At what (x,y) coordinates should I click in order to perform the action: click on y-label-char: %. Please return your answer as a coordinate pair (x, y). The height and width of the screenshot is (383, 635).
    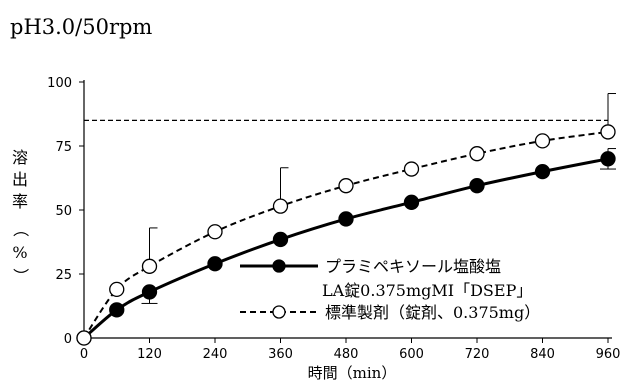
    Looking at the image, I should click on (19, 252).